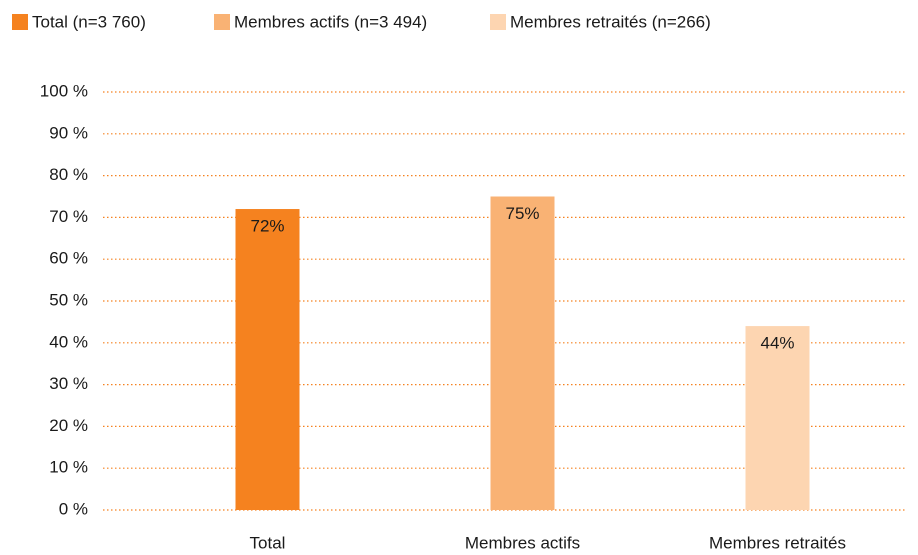 The width and height of the screenshot is (918, 555). I want to click on x-tick-label: Total, so click(268, 542).